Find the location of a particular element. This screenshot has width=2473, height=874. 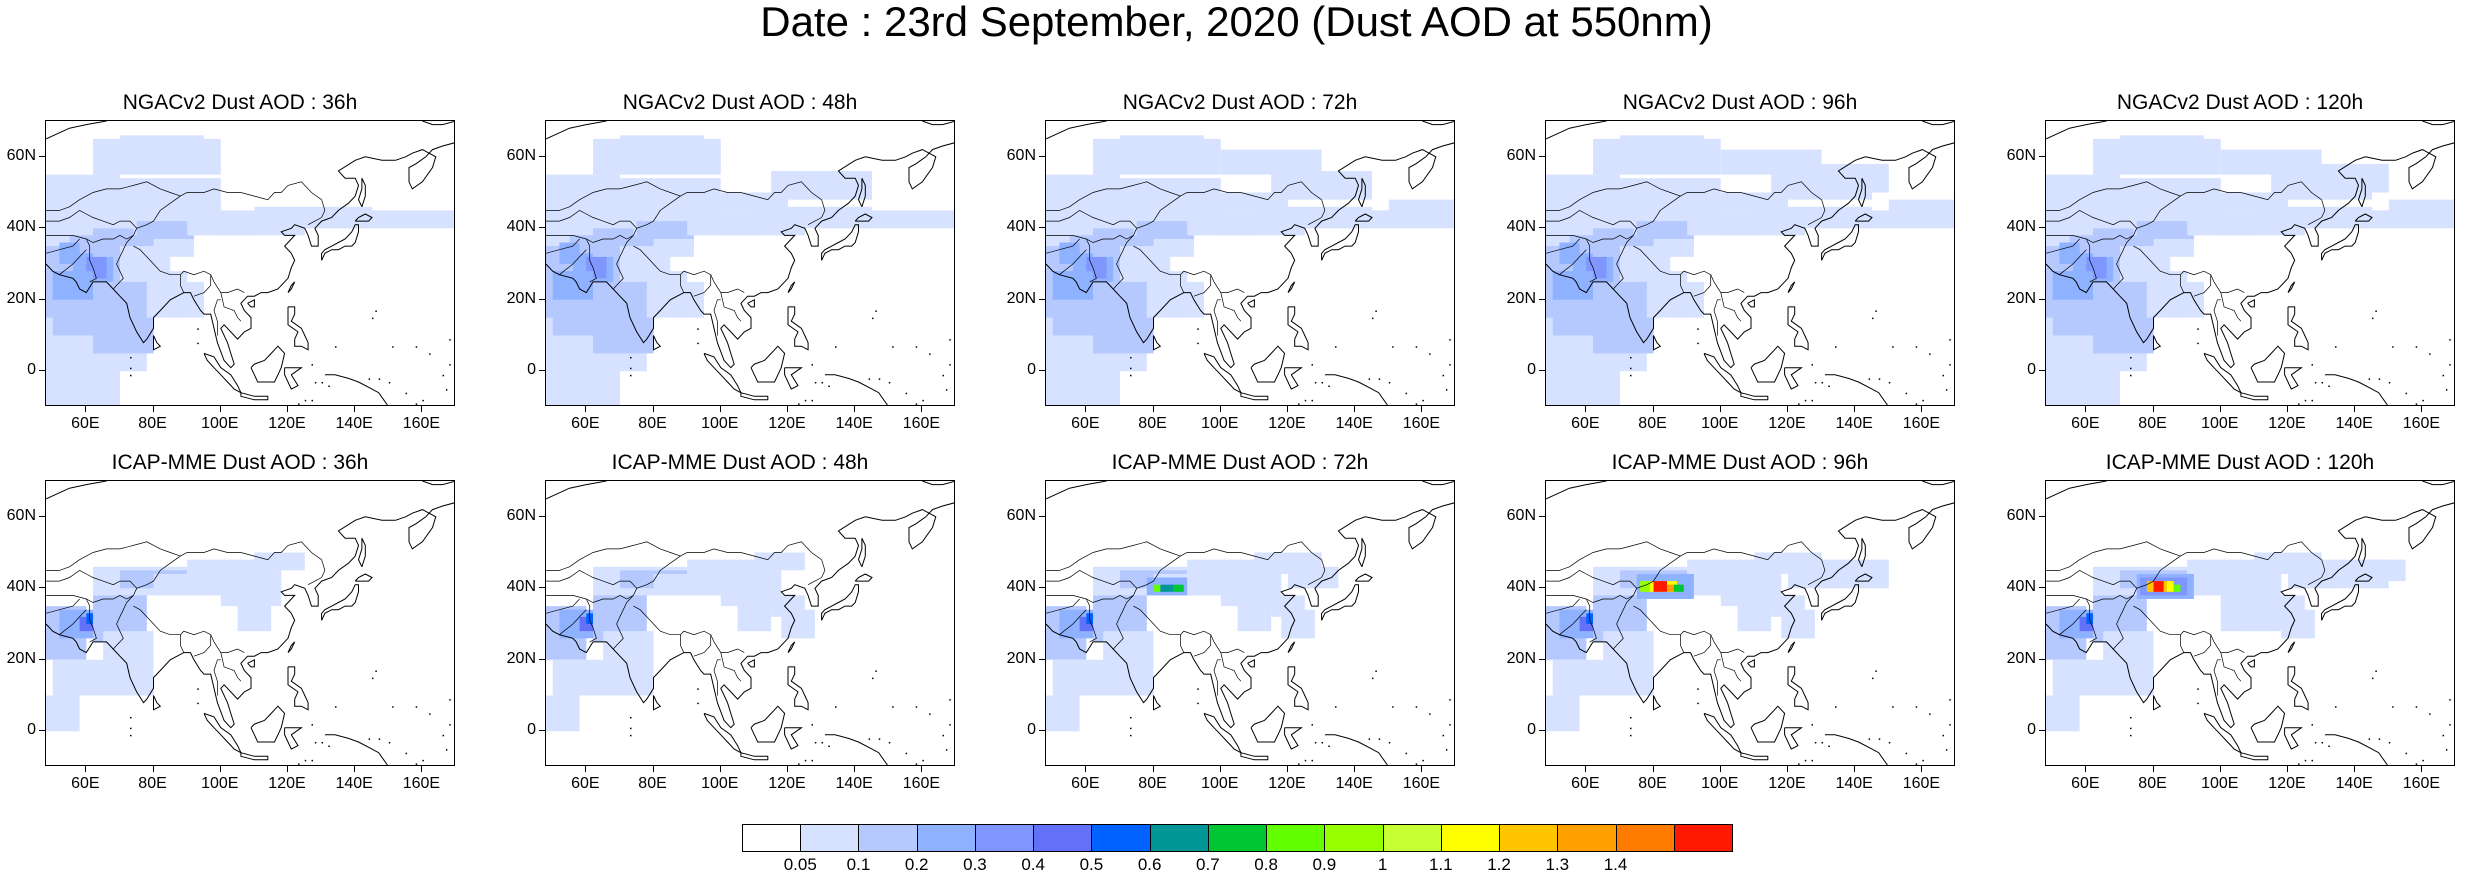

lon-tick-label: 80E is located at coordinates (652, 783).